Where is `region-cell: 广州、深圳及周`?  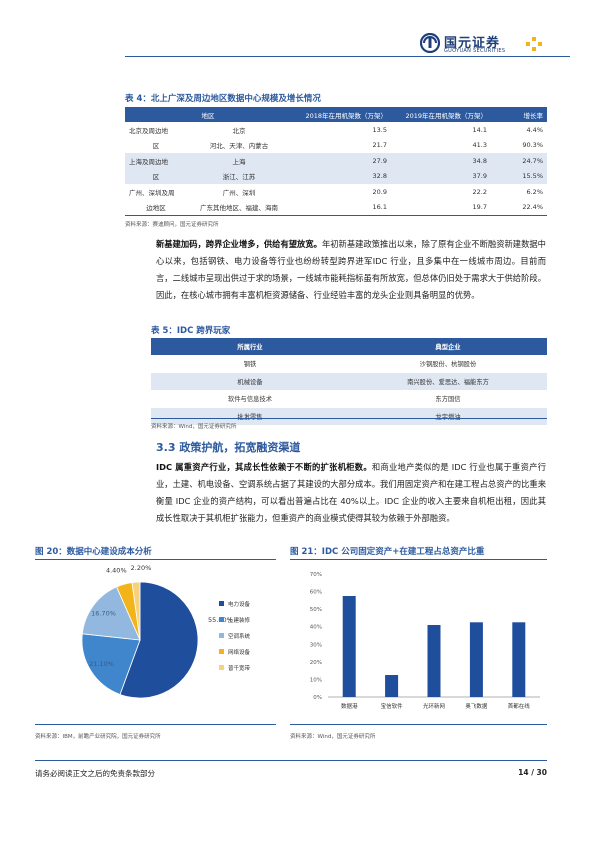 region-cell: 广州、深圳及周 is located at coordinates (152, 192).